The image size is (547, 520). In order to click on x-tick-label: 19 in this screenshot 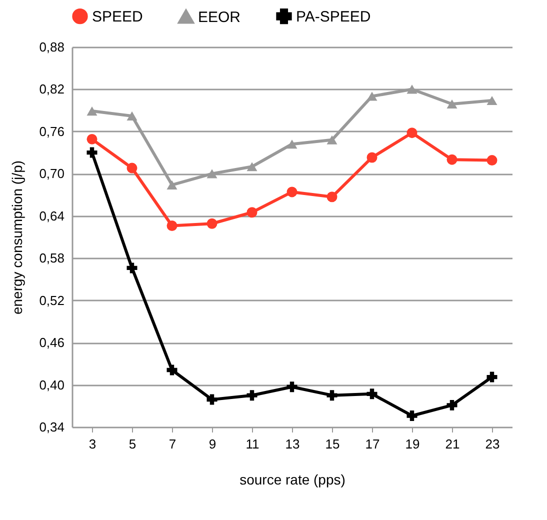, I will do `click(412, 444)`.